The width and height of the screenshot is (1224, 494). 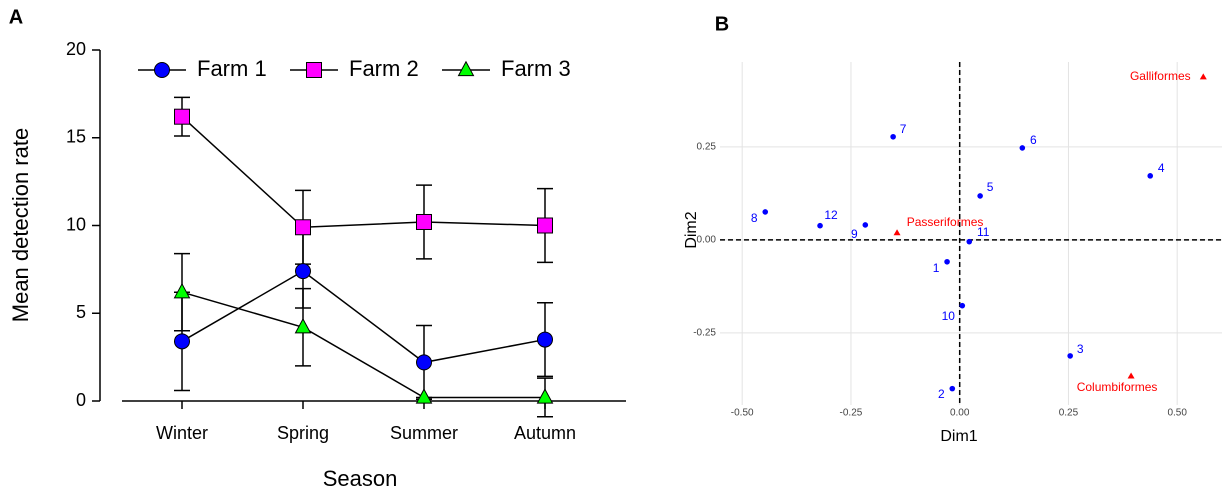 What do you see at coordinates (384, 68) in the screenshot?
I see `legend-label: Farm 2` at bounding box center [384, 68].